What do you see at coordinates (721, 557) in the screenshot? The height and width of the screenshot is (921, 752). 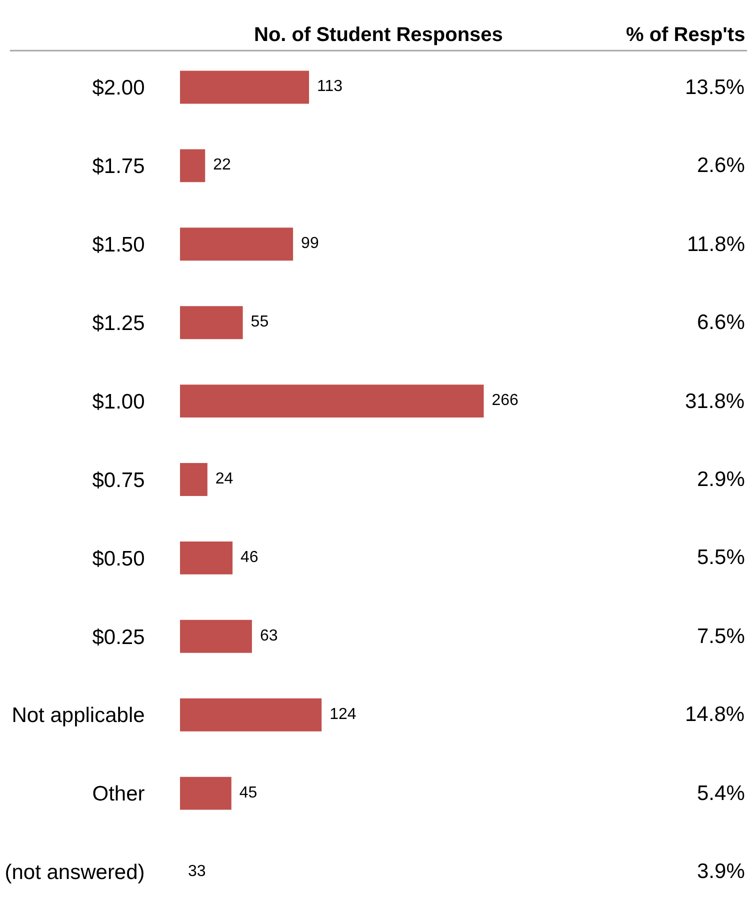 I see `text: 5.5%` at bounding box center [721, 557].